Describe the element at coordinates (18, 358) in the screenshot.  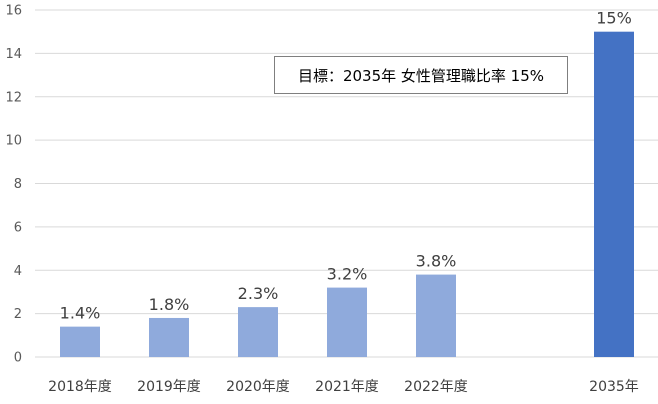
I see `y-tick-label: 0` at that location.